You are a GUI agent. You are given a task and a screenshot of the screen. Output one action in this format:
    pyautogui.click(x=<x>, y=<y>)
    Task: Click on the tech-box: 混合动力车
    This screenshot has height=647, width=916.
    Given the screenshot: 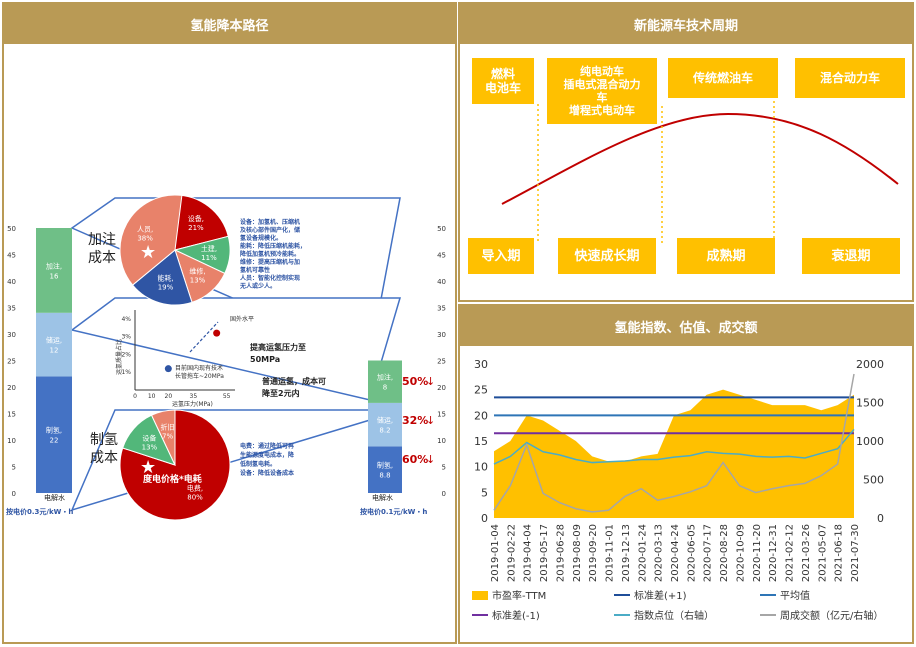 What is the action you would take?
    pyautogui.click(x=850, y=78)
    